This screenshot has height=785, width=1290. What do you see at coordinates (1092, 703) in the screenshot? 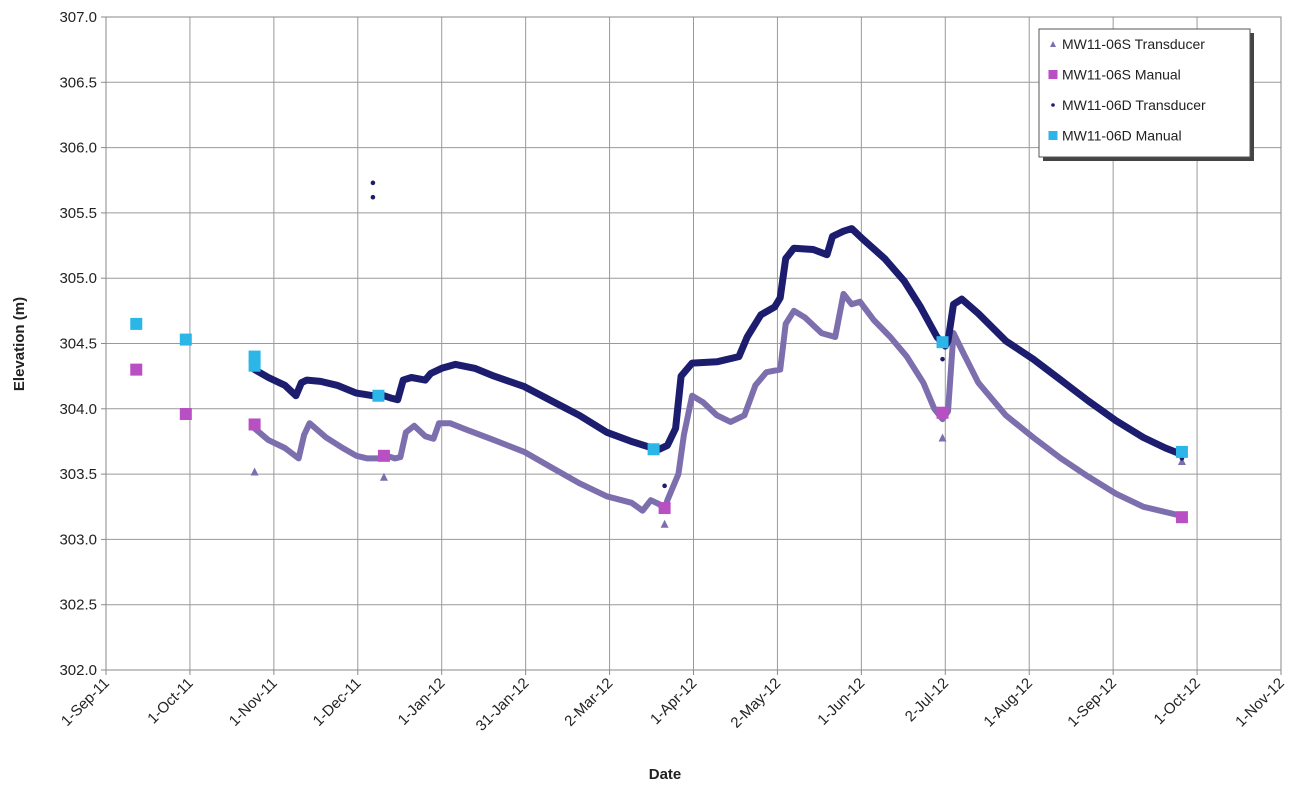
I see `x-tick-label: 1-Sep-12` at bounding box center [1092, 703].